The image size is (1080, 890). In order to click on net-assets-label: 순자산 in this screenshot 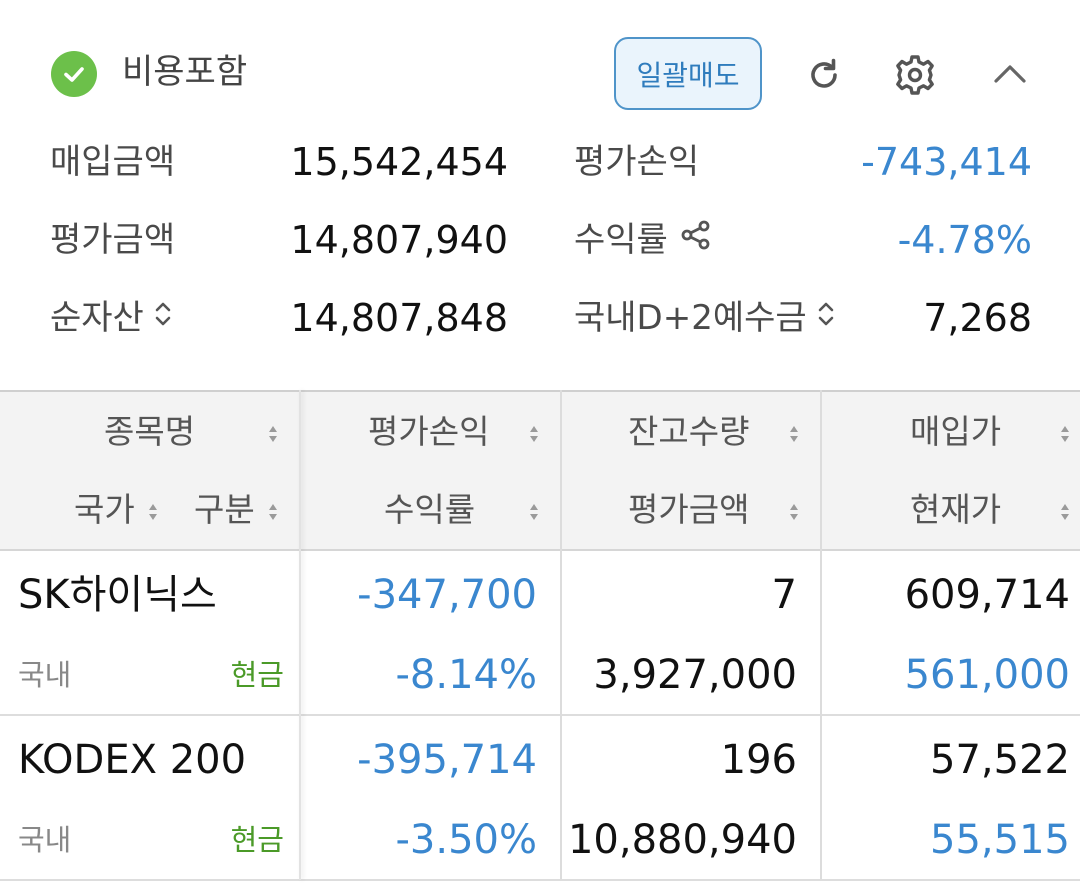, I will do `click(97, 318)`.